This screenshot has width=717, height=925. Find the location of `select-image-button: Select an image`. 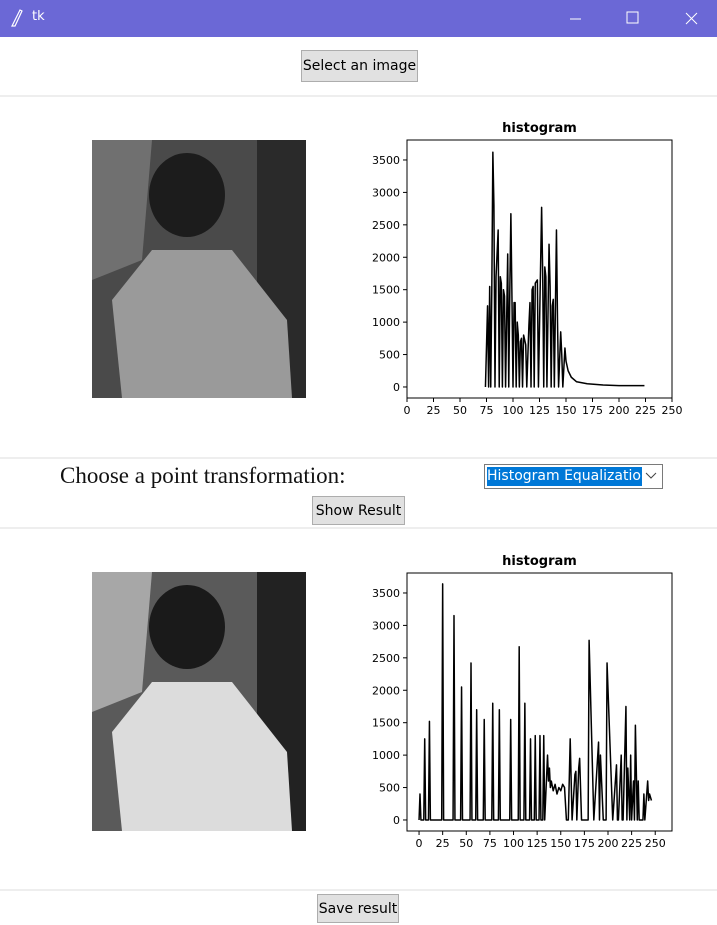

select-image-button: Select an image is located at coordinates (359, 66).